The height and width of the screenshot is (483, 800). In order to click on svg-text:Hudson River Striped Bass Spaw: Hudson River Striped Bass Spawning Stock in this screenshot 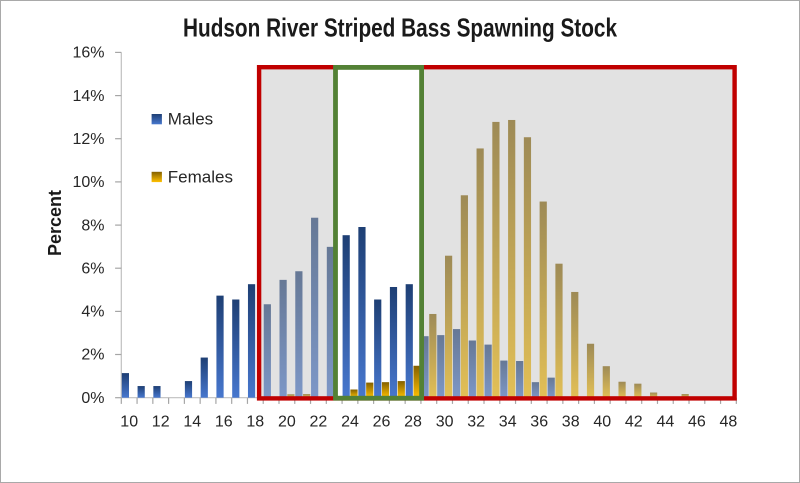, I will do `click(400, 27)`.